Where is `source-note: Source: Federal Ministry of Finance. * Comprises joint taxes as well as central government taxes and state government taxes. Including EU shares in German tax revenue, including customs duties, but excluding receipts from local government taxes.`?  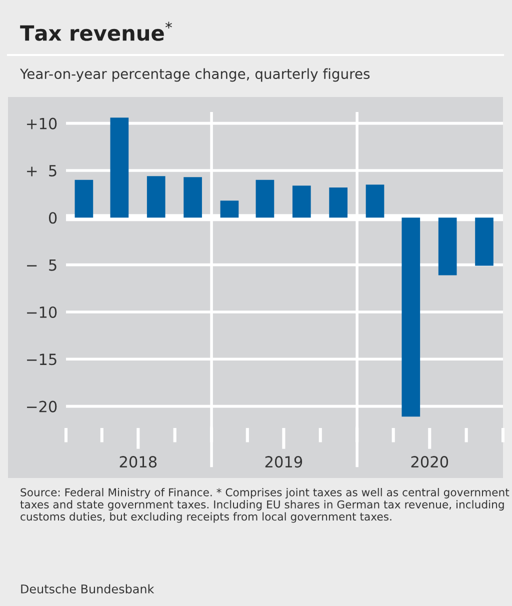
source-note: Source: Federal Ministry of Finance. * Comprises joint taxes as well as central government taxes and state government taxes. Including EU shares in German tax revenue, including customs duties, but excluding receipts from local government taxes. is located at coordinates (265, 505).